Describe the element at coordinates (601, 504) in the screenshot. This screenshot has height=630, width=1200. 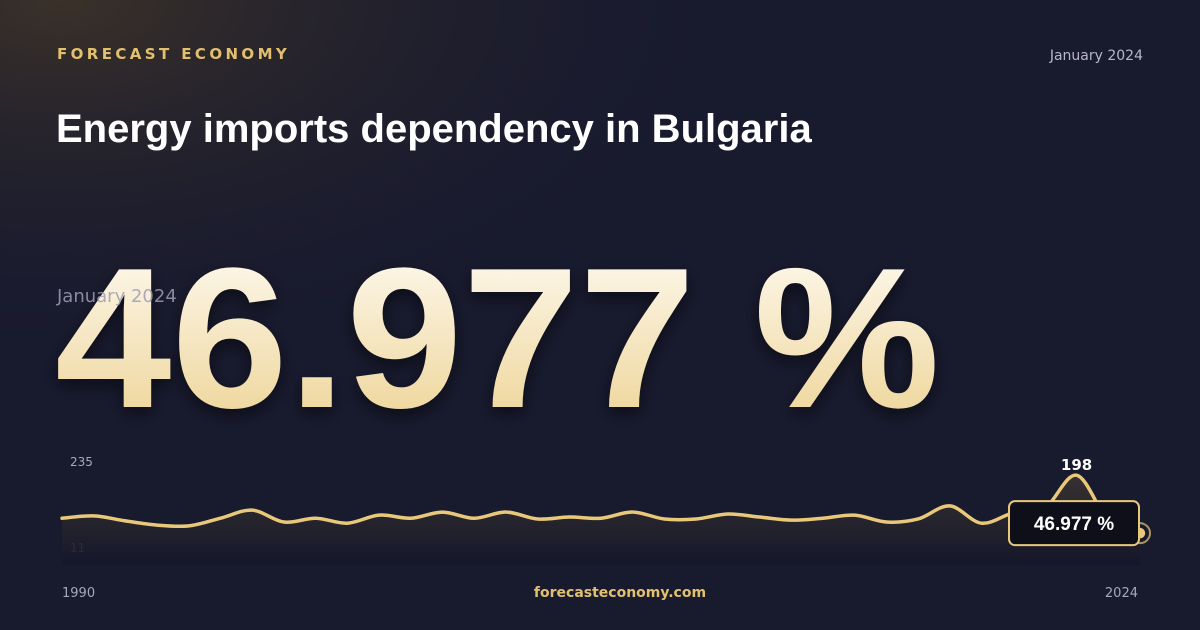
I see `line` at that location.